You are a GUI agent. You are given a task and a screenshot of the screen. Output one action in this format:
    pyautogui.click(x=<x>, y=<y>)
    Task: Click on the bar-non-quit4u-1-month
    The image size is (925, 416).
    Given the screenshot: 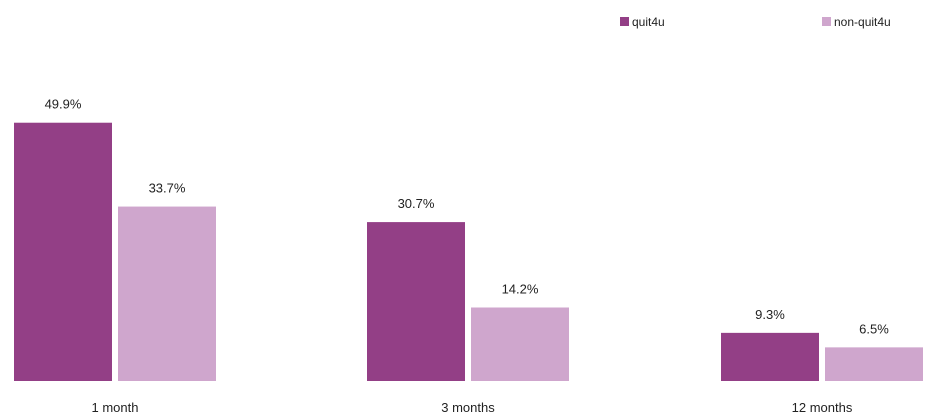 What is the action you would take?
    pyautogui.click(x=167, y=293)
    